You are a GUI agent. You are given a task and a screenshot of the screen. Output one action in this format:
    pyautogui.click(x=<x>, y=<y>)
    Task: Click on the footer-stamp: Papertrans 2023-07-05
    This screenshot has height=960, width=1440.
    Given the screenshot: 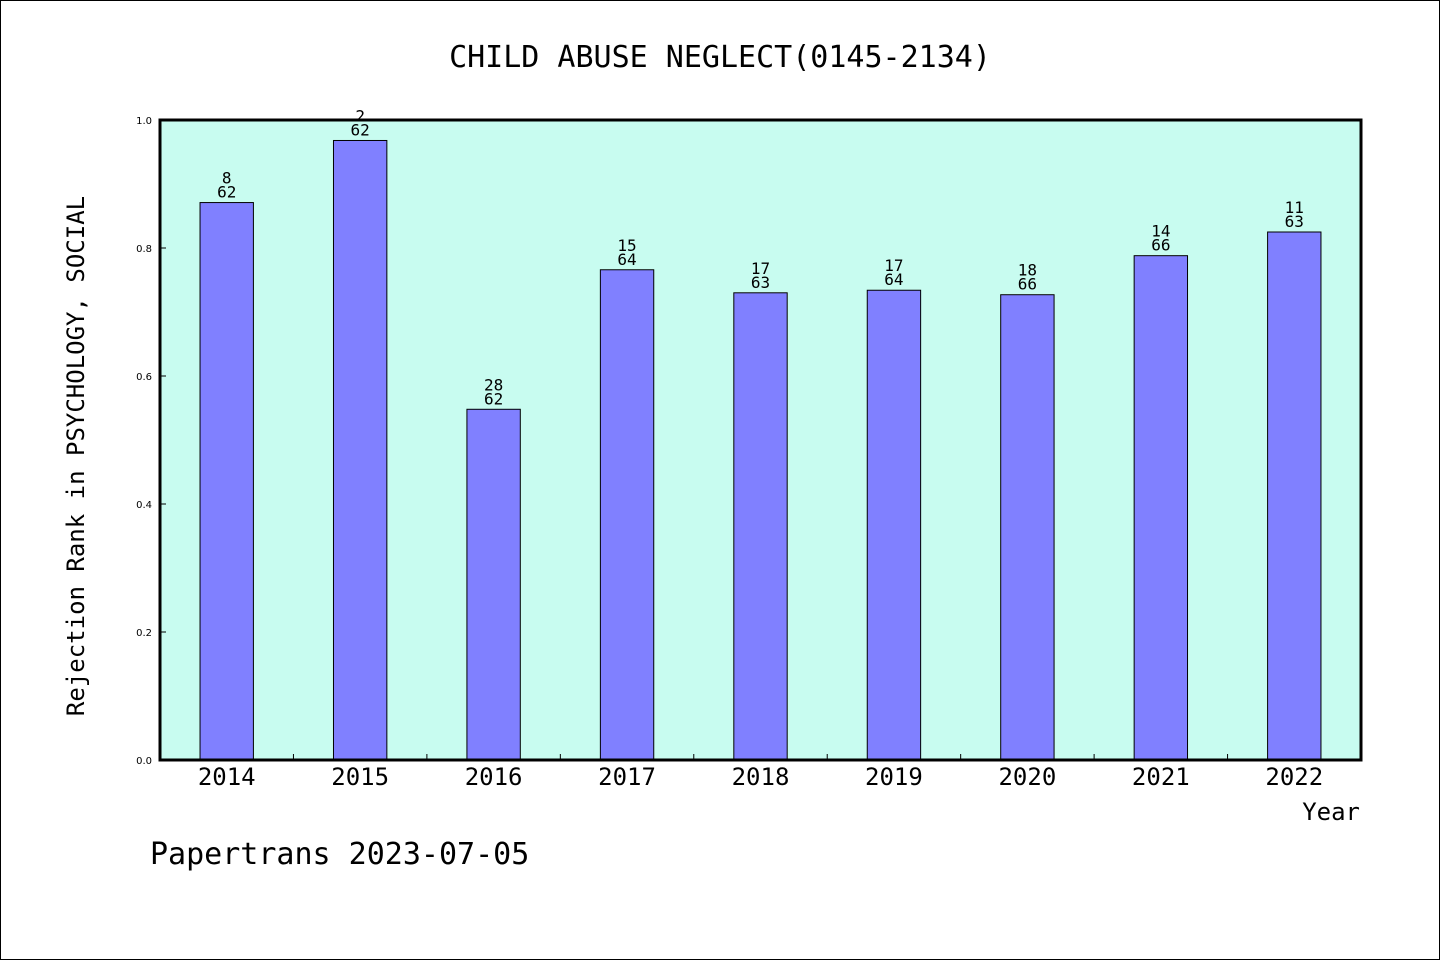 What is the action you would take?
    pyautogui.click(x=339, y=854)
    